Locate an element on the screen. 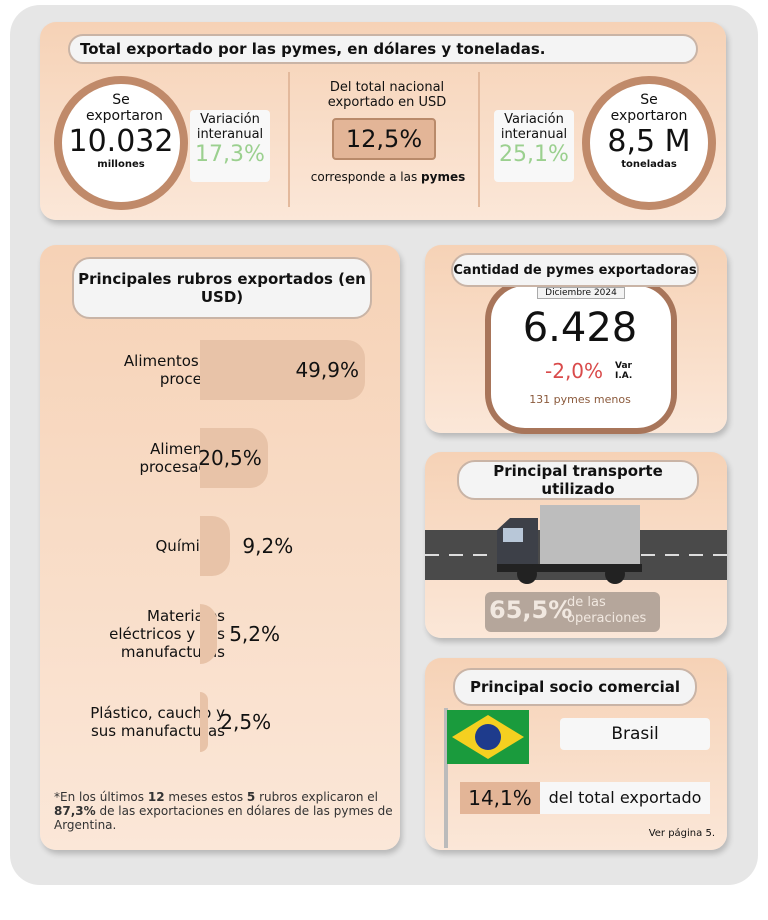 This screenshot has height=920, width=768. footnote-part: 5 is located at coordinates (251, 797).